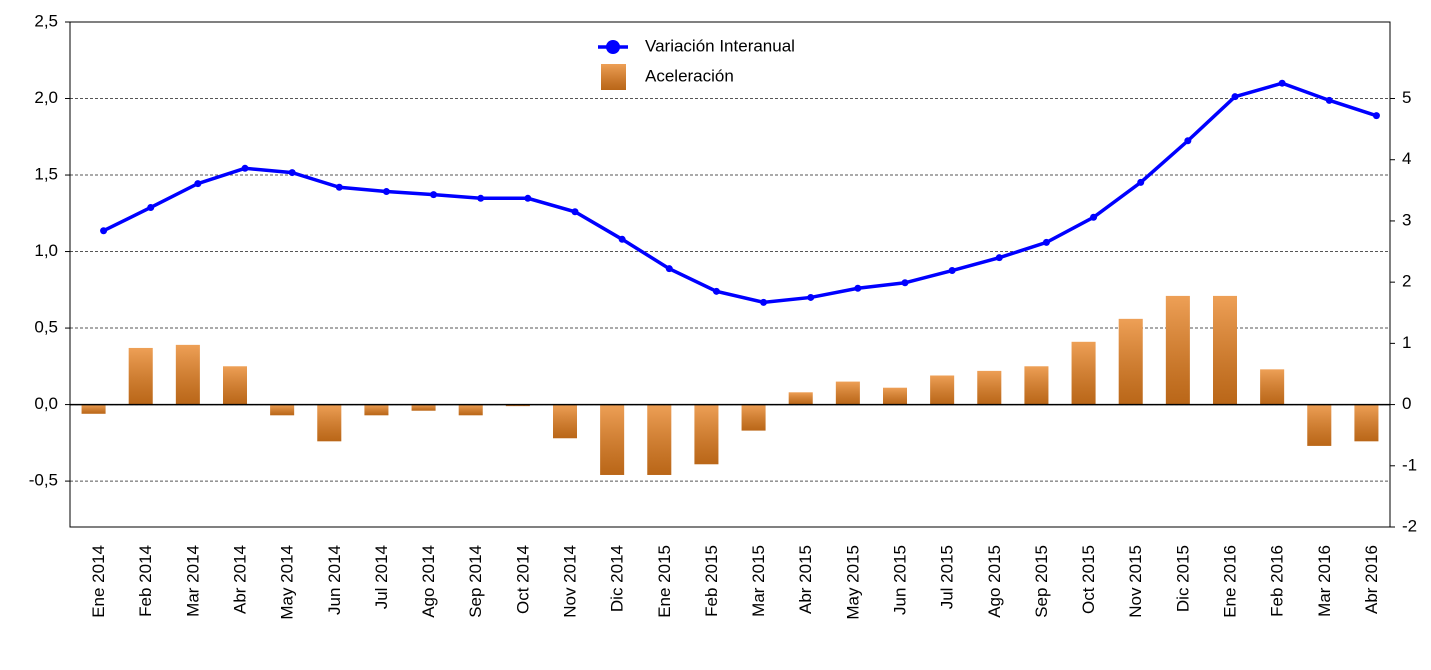 The width and height of the screenshot is (1431, 670). Describe the element at coordinates (145, 581) in the screenshot. I see `x-tick-label: Feb 2014` at that location.